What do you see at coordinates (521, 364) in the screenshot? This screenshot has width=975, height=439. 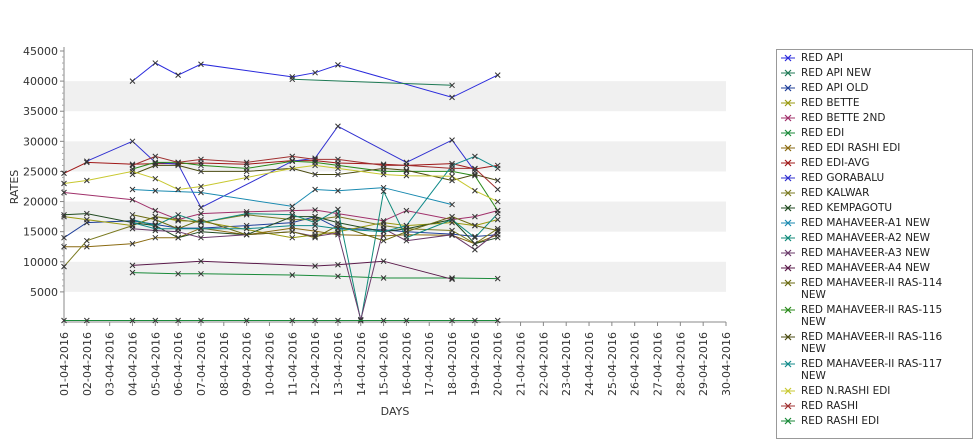 I see `x-tick-label: 21-04-2016` at bounding box center [521, 364].